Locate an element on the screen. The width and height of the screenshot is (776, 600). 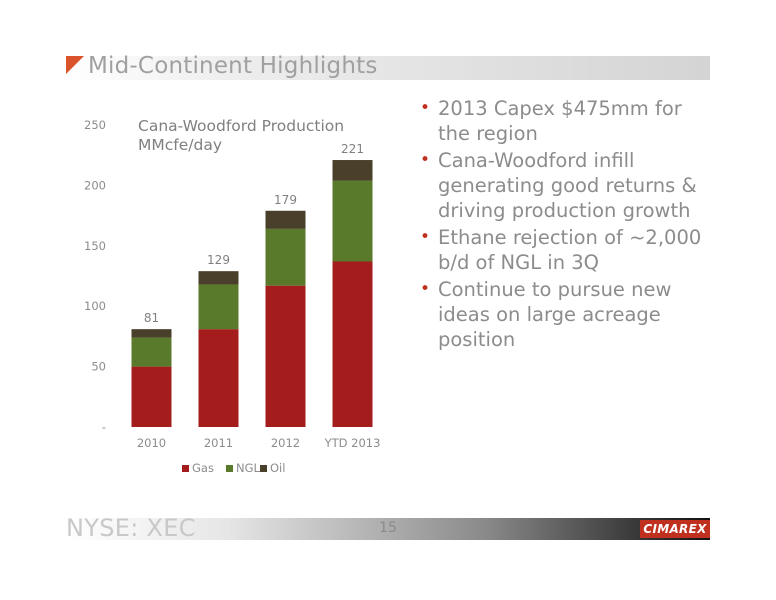
bullet-item: • 2013 Capex $475mm for the region is located at coordinates (568, 121).